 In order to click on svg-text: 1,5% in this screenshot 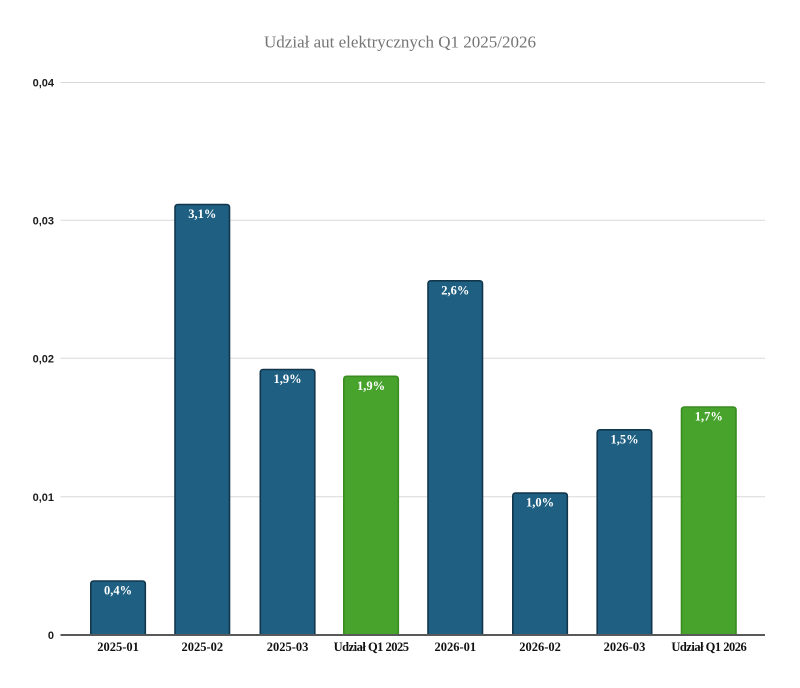, I will do `click(624, 439)`.